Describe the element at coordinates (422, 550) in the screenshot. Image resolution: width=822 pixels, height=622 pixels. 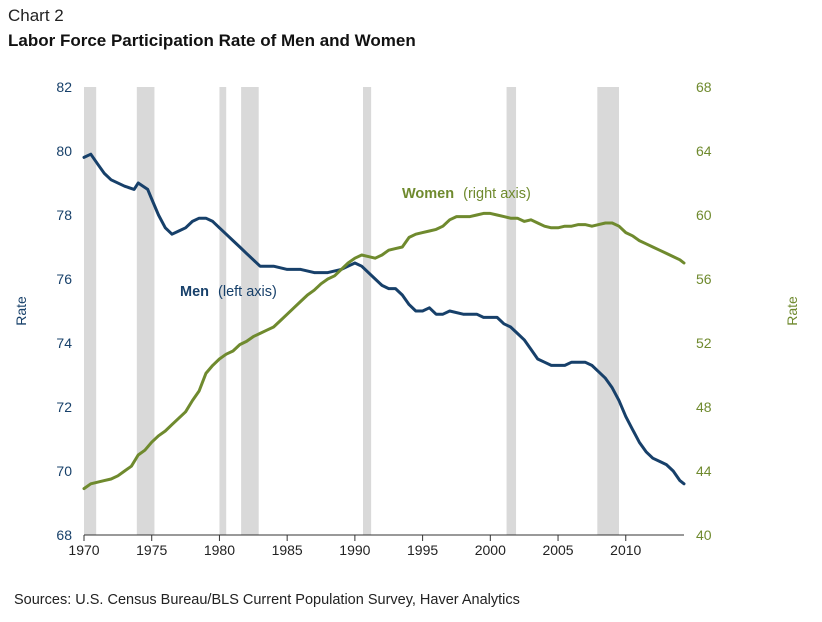
I see `x-tick-label: 1995` at that location.